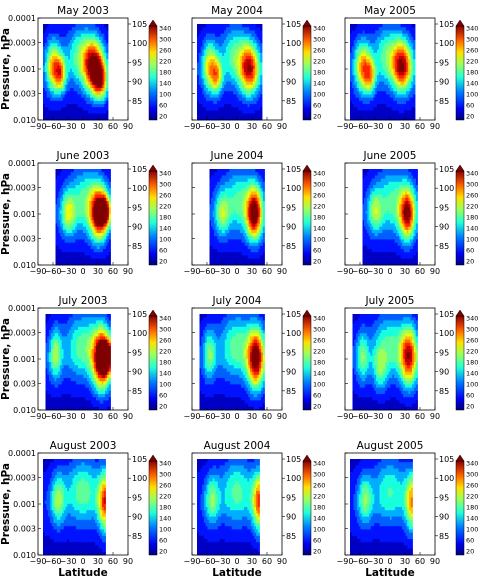  I want to click on colorbar-extend-arrow, so click(153, 168).